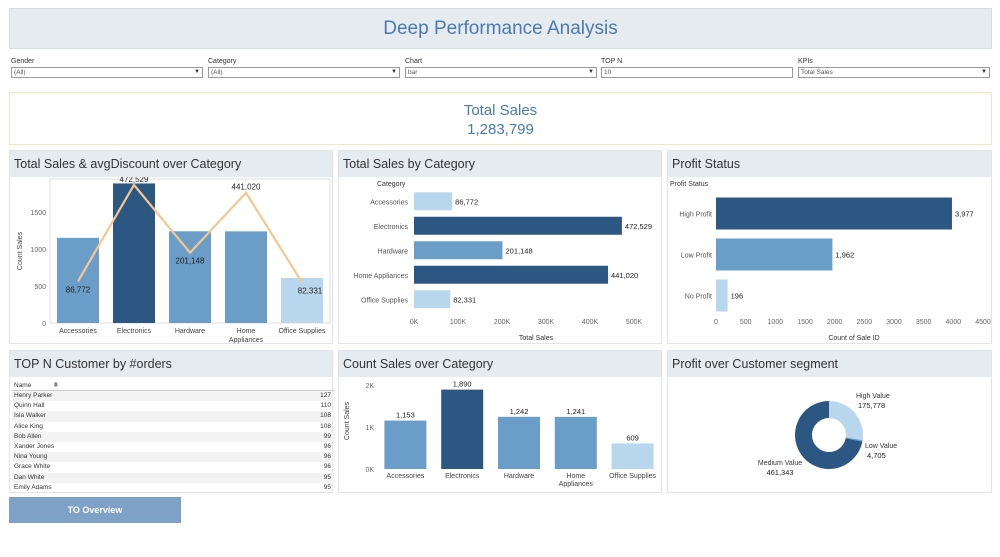 The image size is (1000, 557). Describe the element at coordinates (464, 299) in the screenshot. I see `data-label: 82,331` at that location.